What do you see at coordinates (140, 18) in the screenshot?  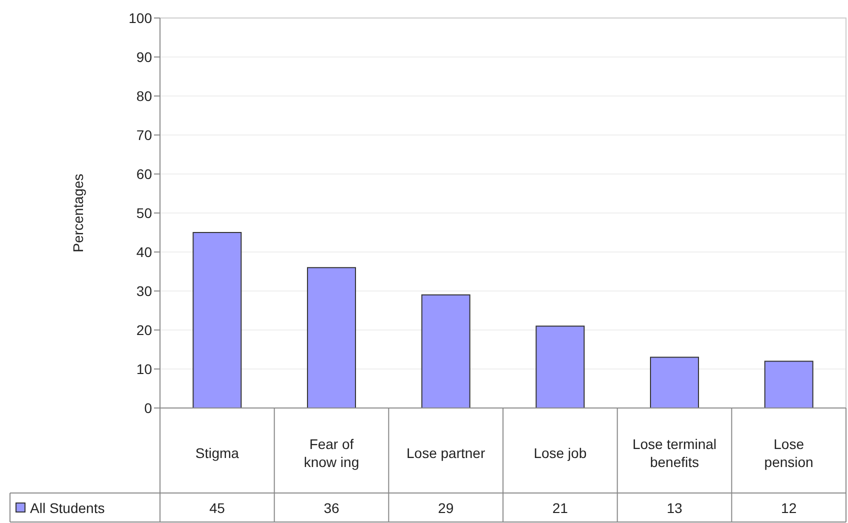 I see `y-tick-label: 100` at bounding box center [140, 18].